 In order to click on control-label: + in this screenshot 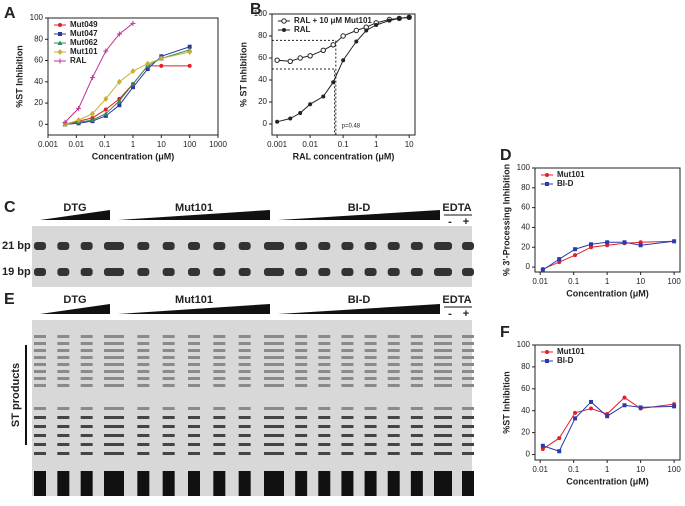, I will do `click(466, 222)`.